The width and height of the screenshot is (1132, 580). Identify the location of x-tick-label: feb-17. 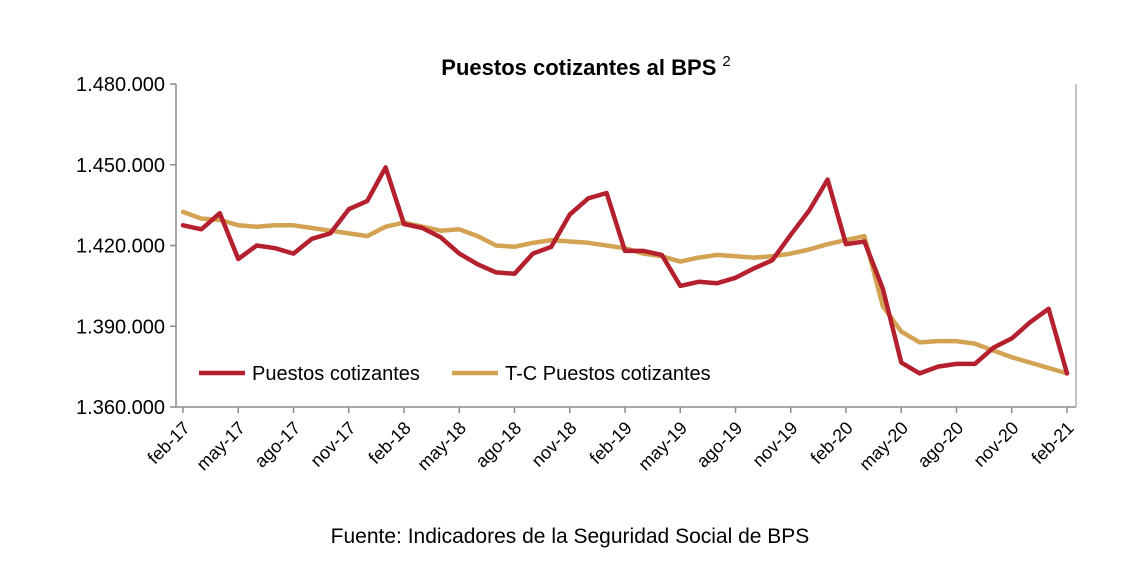
(169, 443).